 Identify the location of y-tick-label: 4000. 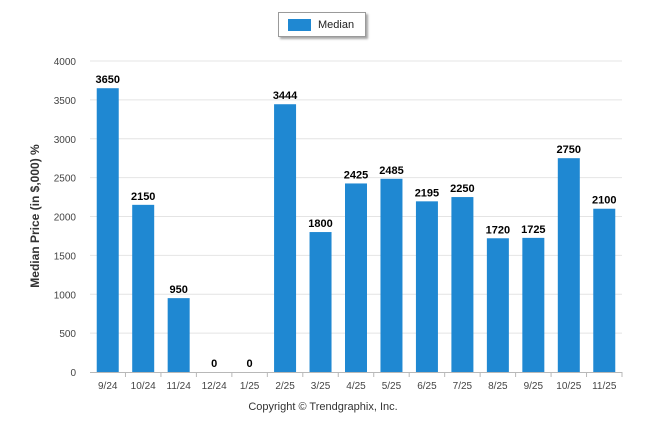
(65, 62).